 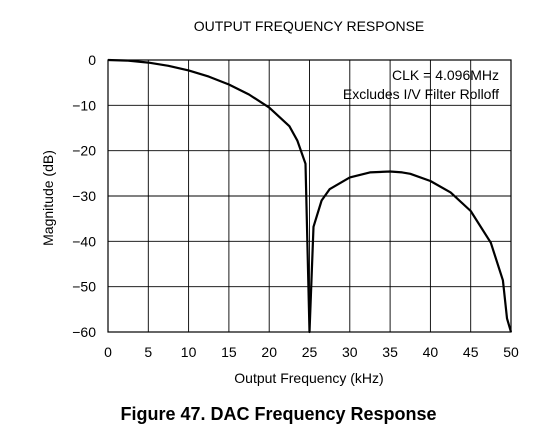 I want to click on x-axis-tick-labels: 0 5 10 15 20 25 30 35 40 45 50, so click(x=311, y=352).